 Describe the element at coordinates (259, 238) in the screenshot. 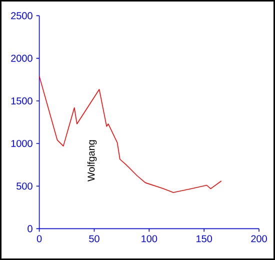

I see `x-tick-label: 200` at that location.